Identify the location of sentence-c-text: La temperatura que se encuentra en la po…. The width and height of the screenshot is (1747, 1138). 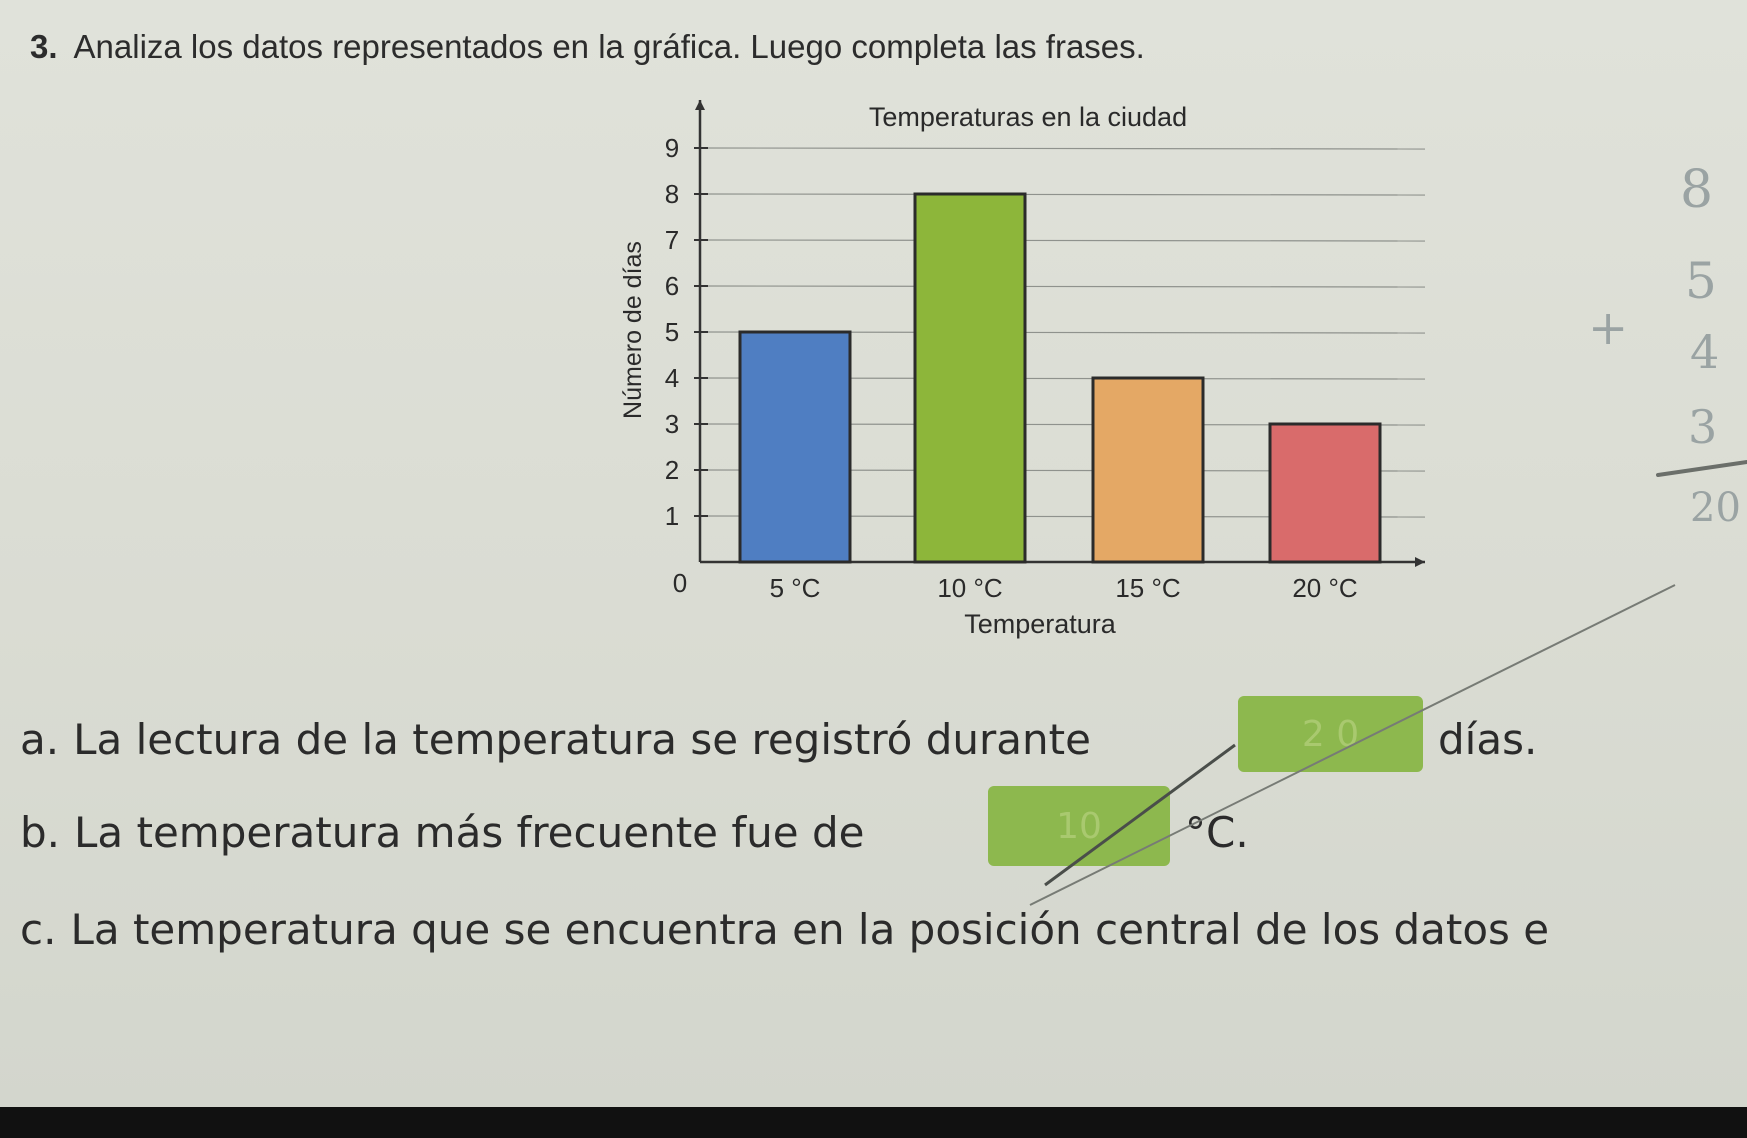
(810, 929).